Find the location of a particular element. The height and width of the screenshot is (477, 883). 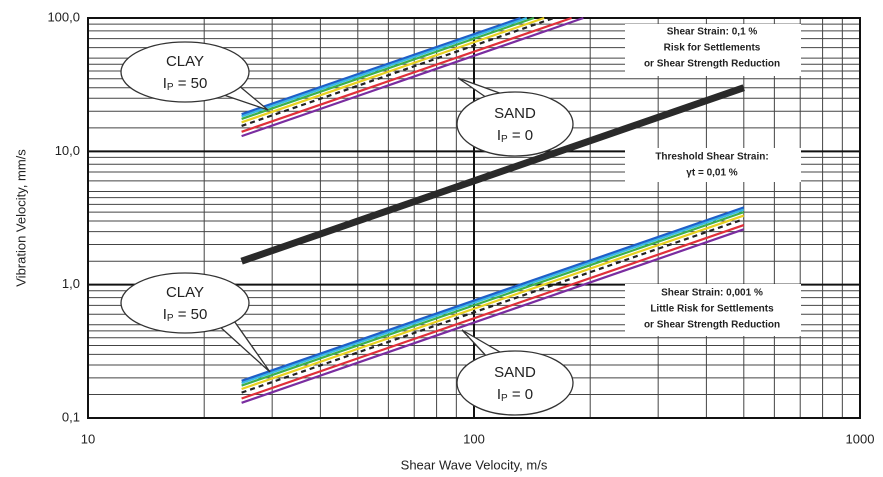

x-axis-label: Shear Wave Velocity, m/s is located at coordinates (474, 464).